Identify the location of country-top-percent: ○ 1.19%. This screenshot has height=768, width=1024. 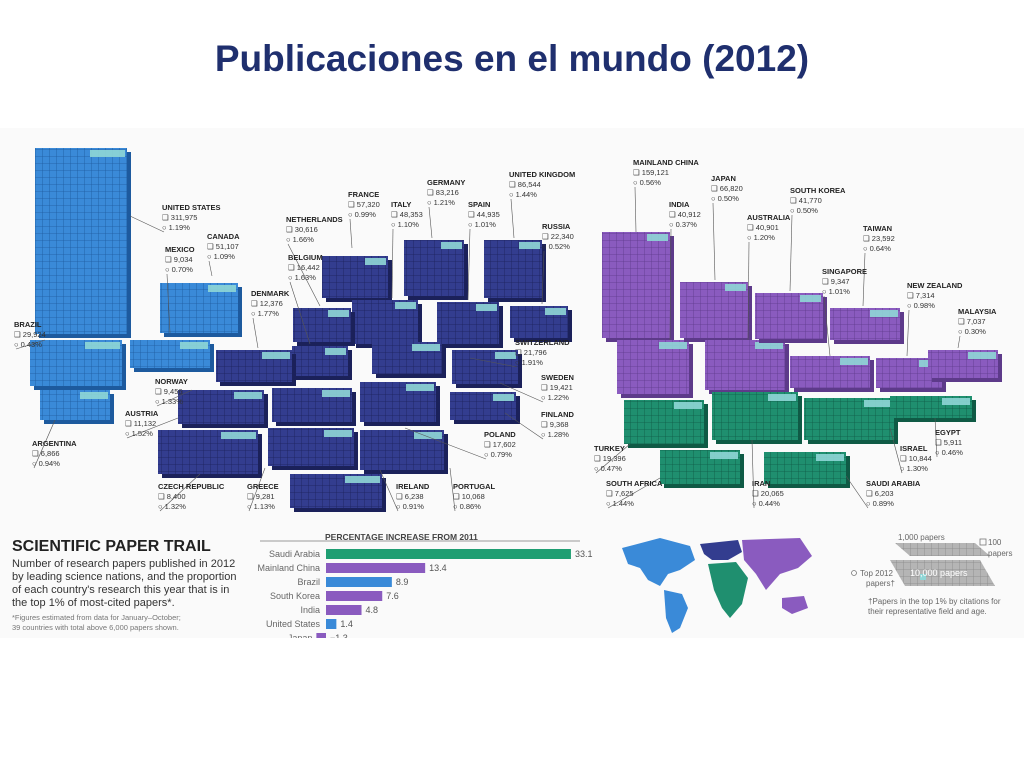
(176, 227).